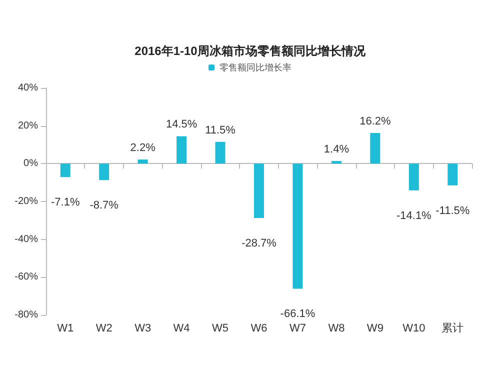 Image resolution: width=500 pixels, height=375 pixels. Describe the element at coordinates (337, 150) in the screenshot. I see `data-label: 1.4%` at that location.